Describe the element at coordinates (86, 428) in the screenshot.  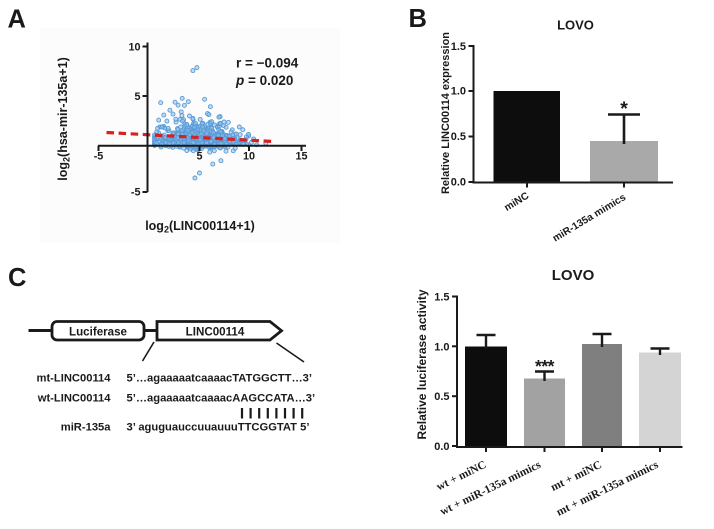
I see `svg-text: miR-135a` at that location.